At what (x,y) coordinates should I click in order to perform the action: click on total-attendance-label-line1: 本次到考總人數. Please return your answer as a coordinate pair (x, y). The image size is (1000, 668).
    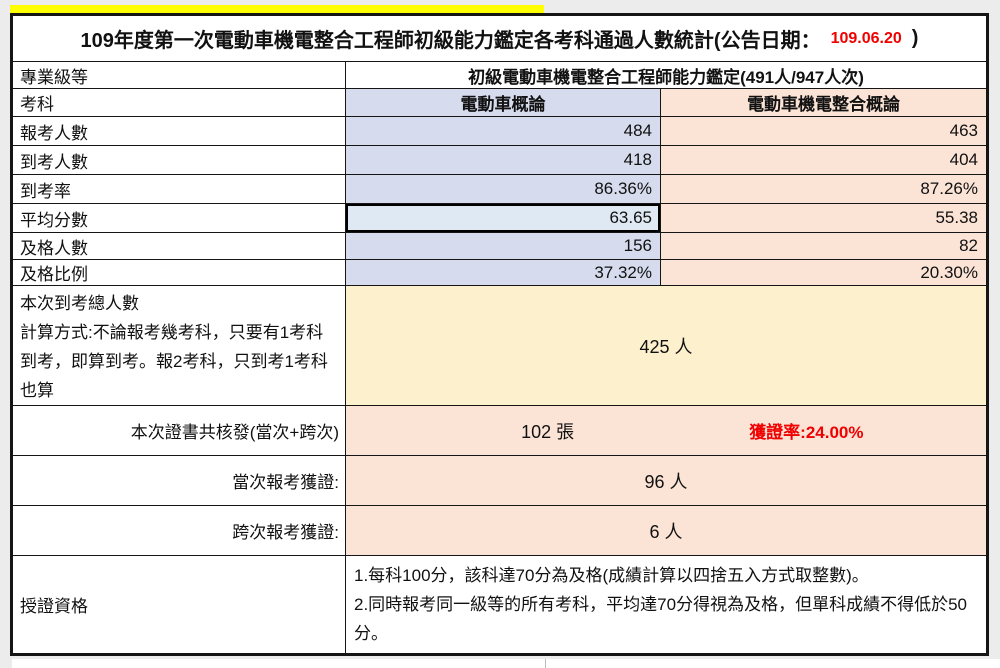
    Looking at the image, I should click on (79, 303).